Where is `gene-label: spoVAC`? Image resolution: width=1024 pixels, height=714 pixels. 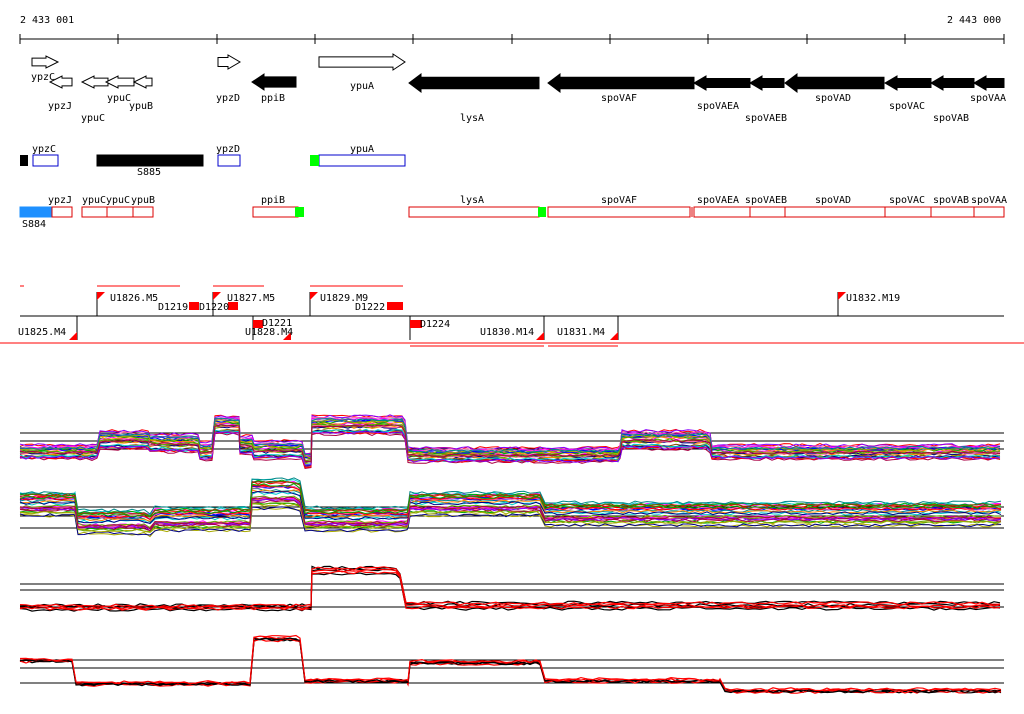 gene-label: spoVAC is located at coordinates (907, 106).